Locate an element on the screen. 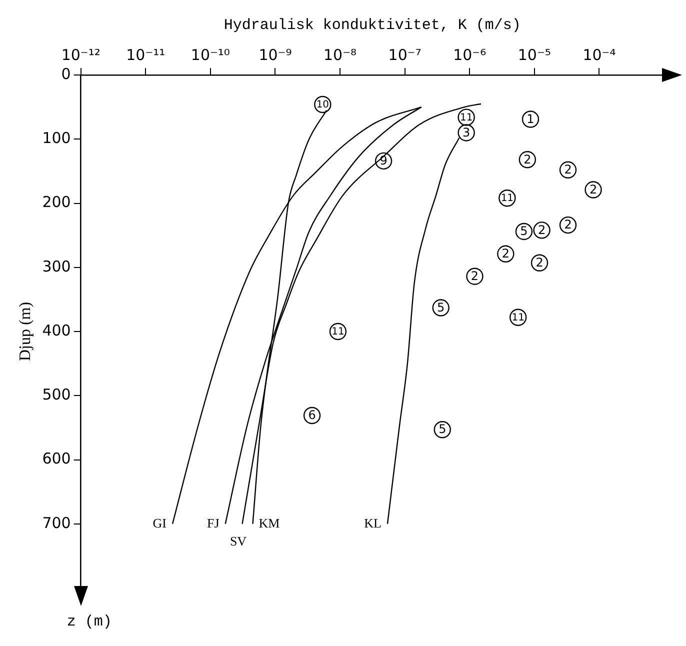 This screenshot has width=686, height=646. x-tick-label: 10⁻⁴ is located at coordinates (599, 55).